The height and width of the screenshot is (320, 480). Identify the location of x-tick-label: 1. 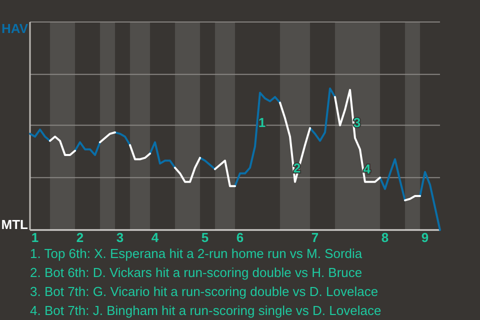
(35, 238).